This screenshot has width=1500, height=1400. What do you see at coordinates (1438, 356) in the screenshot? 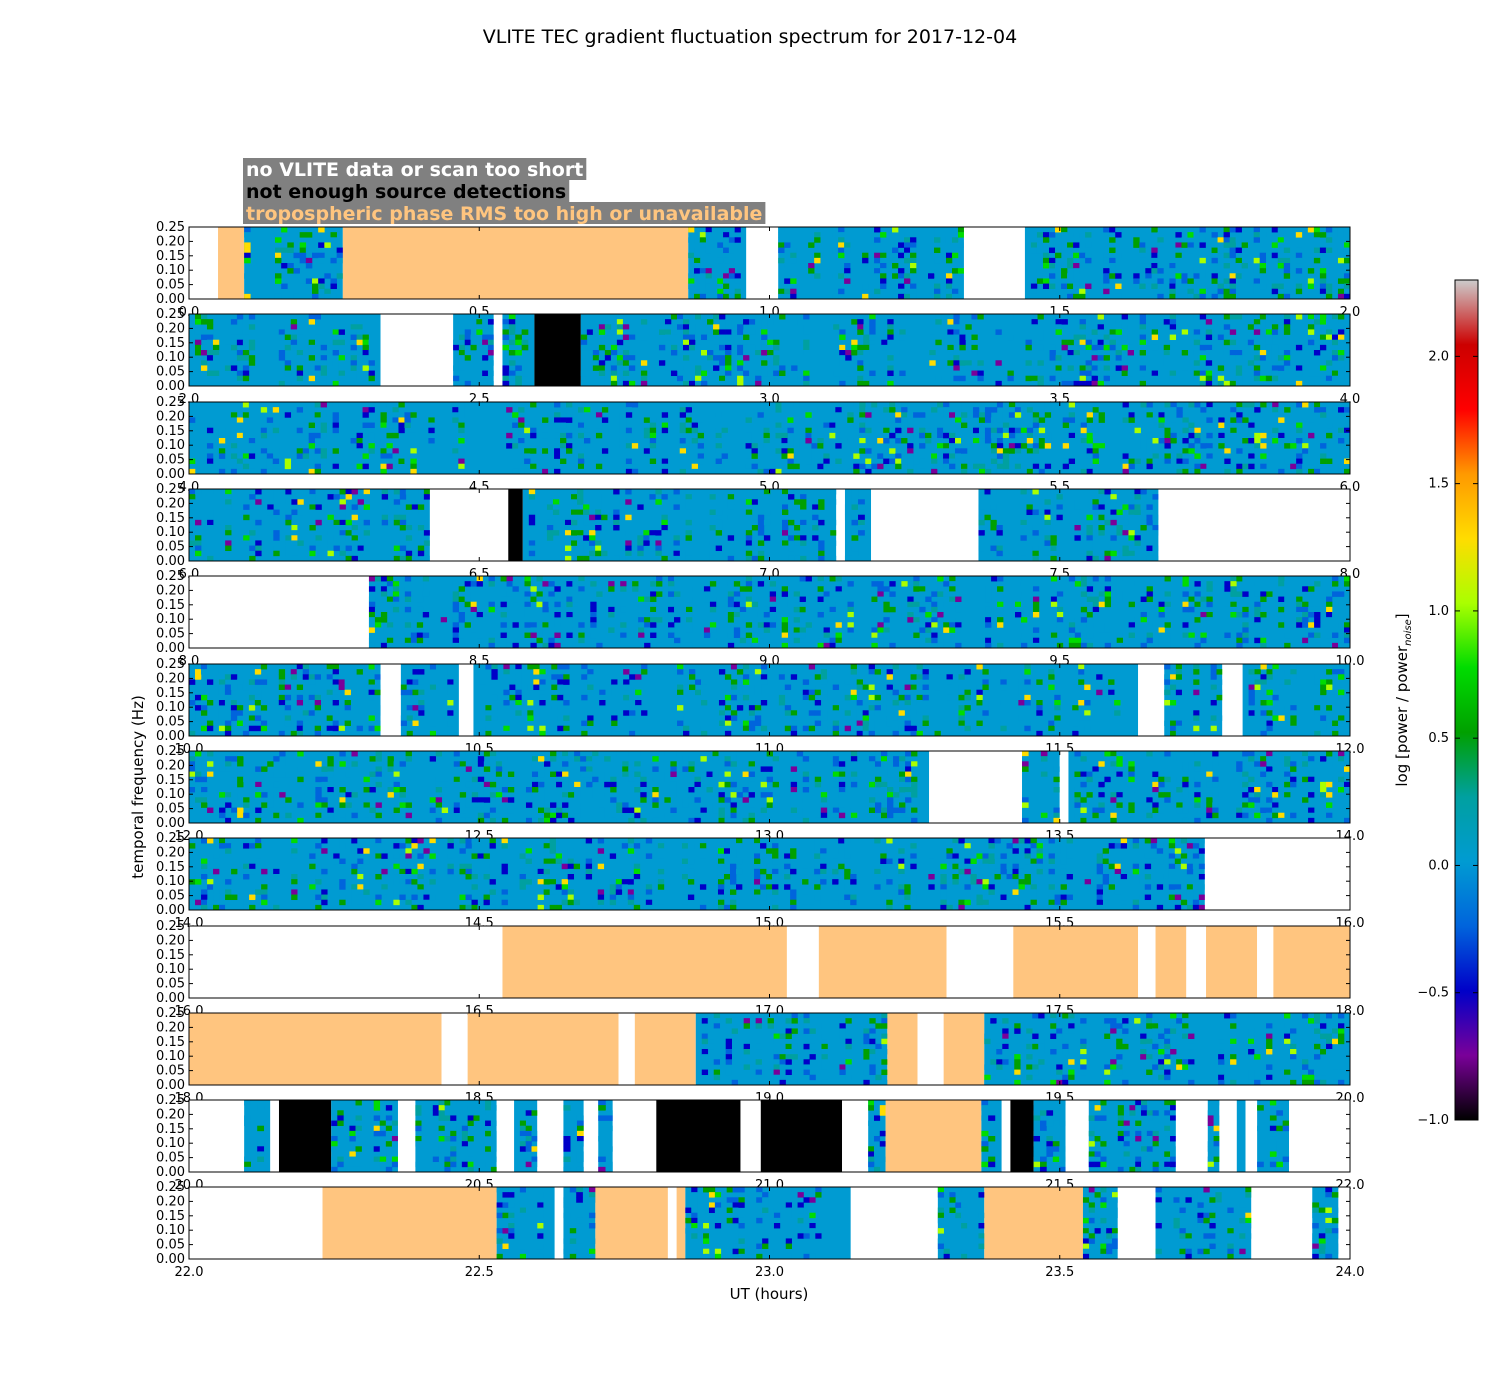
I see `colorbar-tick-label: 2.0` at bounding box center [1438, 356].